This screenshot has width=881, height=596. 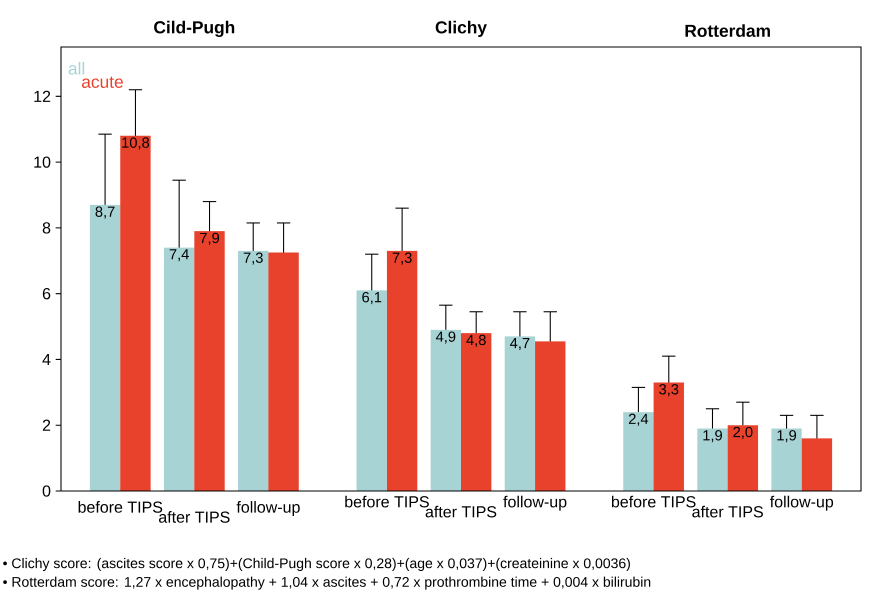 I want to click on text: all, so click(x=76, y=68).